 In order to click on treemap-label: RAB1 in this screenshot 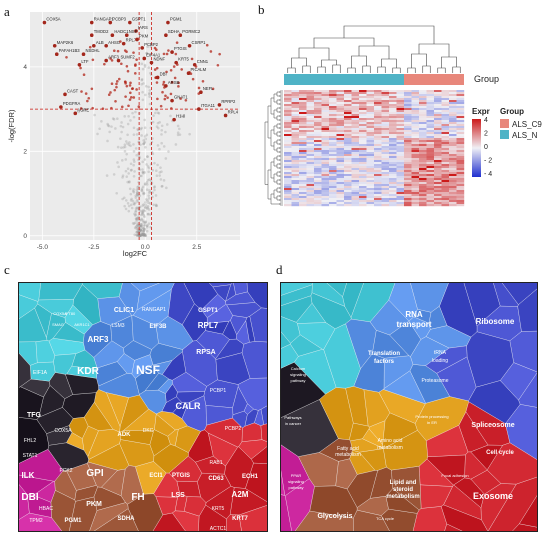, I will do `click(215, 463)`.